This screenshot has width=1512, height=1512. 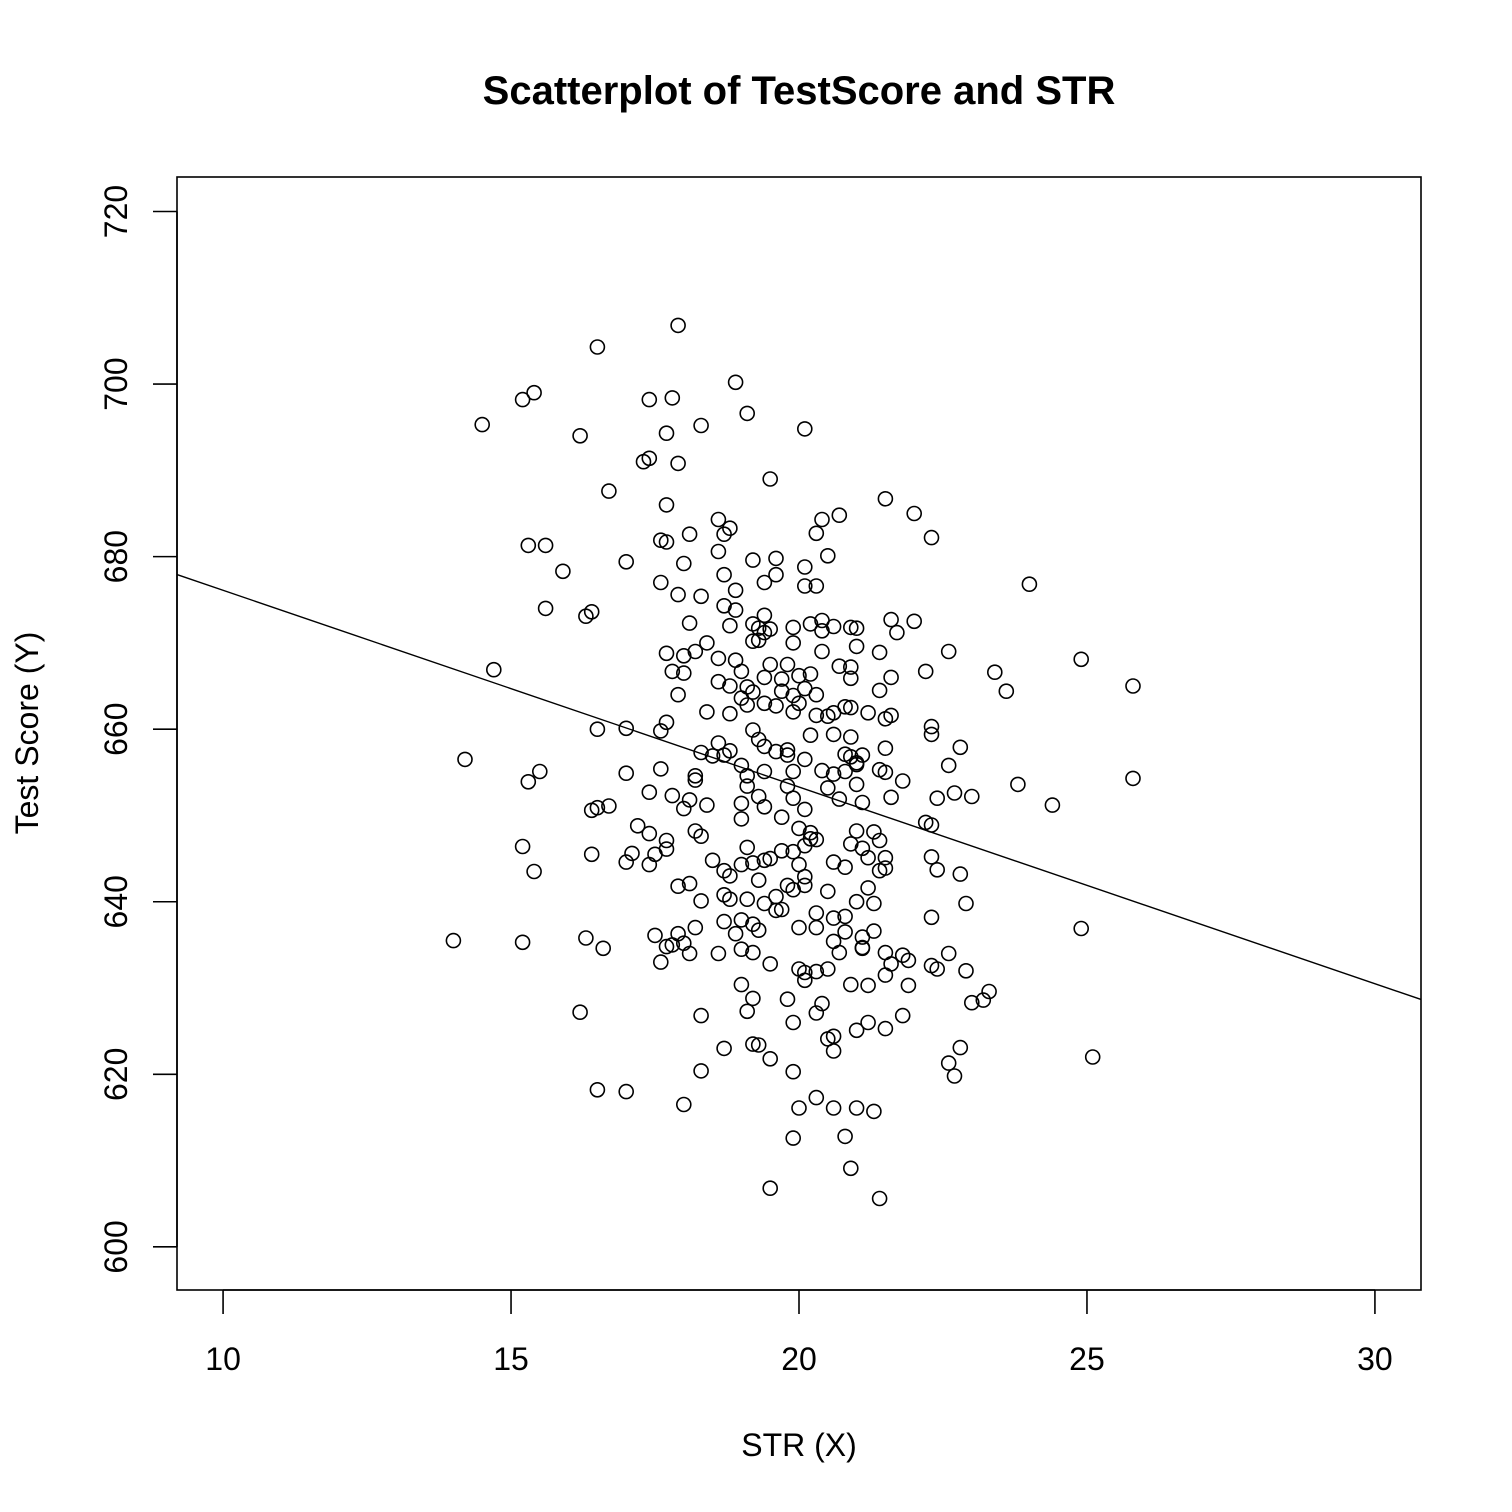 What do you see at coordinates (1375, 1359) in the screenshot?
I see `x-tick-label: 30` at bounding box center [1375, 1359].